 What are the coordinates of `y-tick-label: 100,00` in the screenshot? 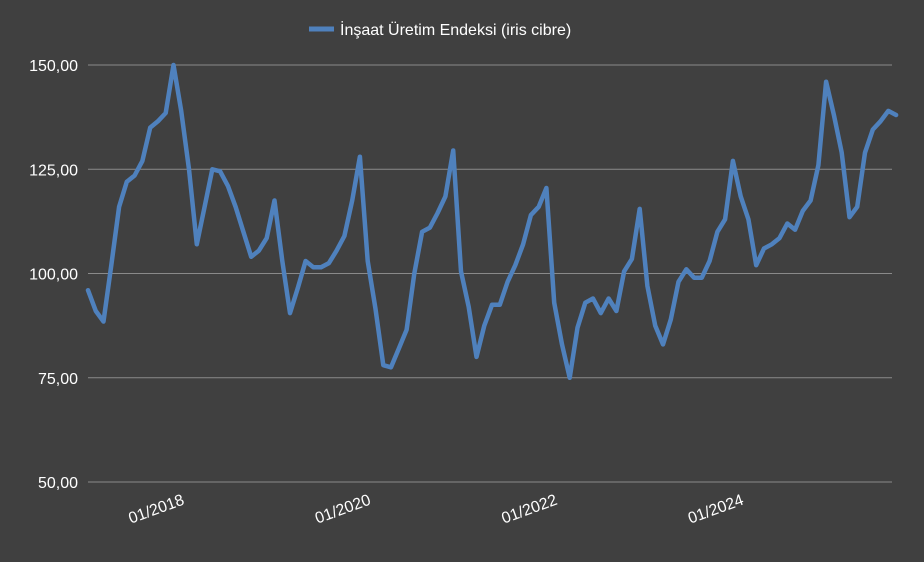 It's located at (53, 275).